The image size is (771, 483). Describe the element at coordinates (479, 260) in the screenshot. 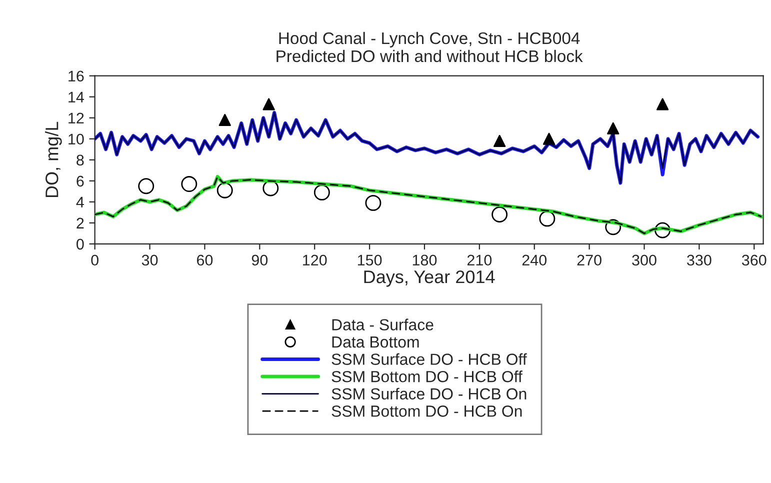

I see `x-tick-label: 210` at that location.